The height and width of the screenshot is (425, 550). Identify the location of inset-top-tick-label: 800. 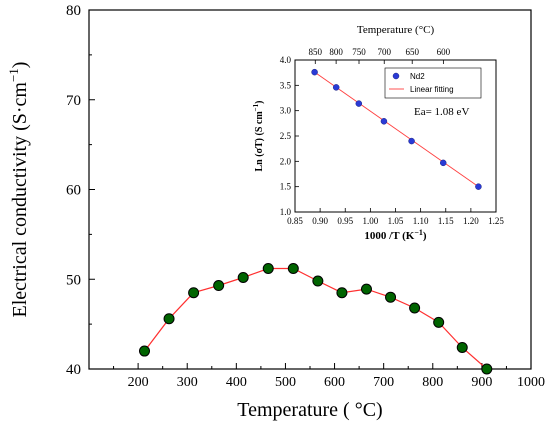
(336, 52).